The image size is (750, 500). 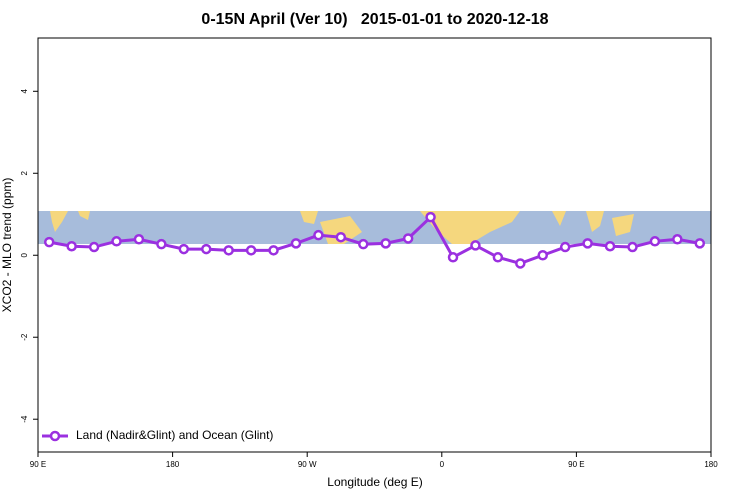 I want to click on x-tick-label: 0, so click(x=442, y=464).